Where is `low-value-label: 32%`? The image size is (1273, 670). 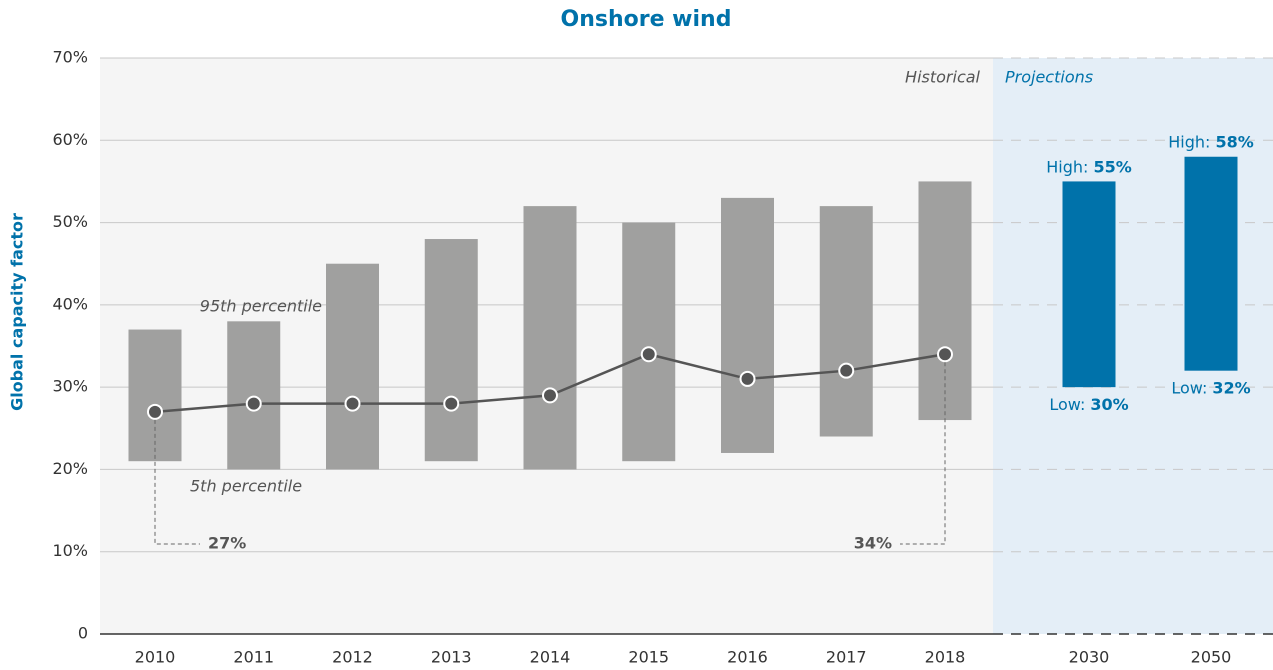
low-value-label: 32% is located at coordinates (1231, 387).